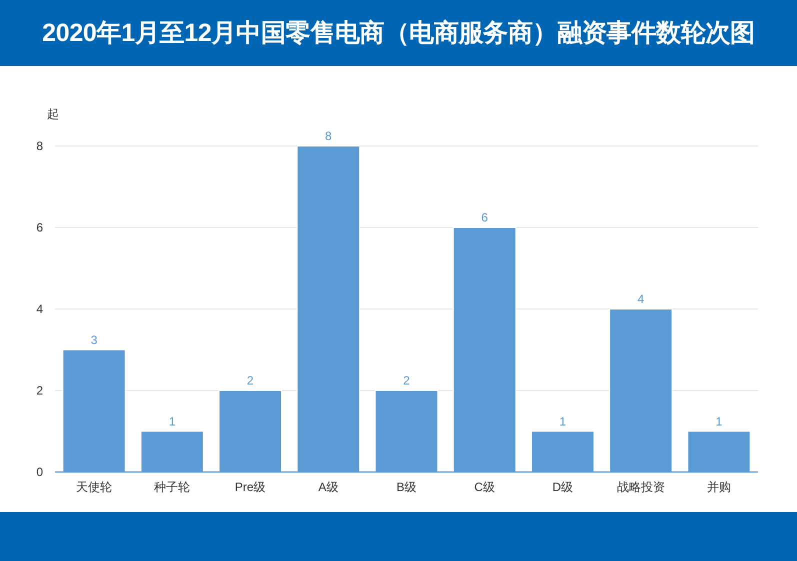 This screenshot has width=797, height=561. Describe the element at coordinates (398, 33) in the screenshot. I see `title: 2020年1月至12月中国零售电商（电商服务商）融资事件数轮次图` at that location.